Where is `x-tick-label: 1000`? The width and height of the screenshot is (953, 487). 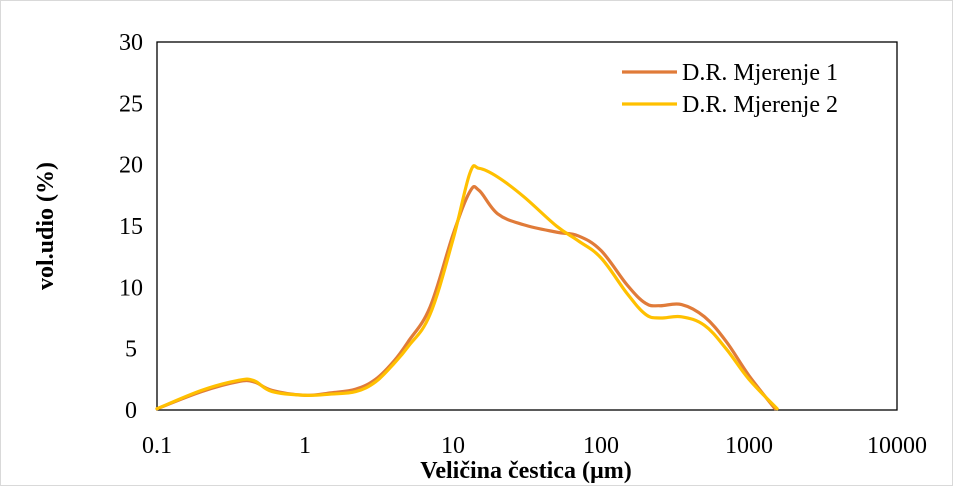
x-tick-label: 1000 is located at coordinates (749, 446).